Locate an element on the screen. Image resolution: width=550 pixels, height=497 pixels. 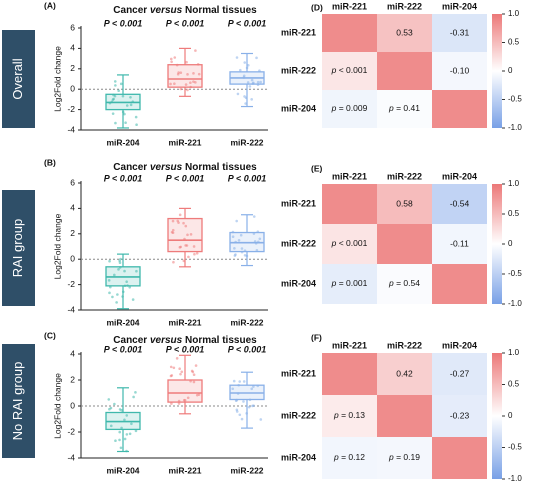
box-iqr is located at coordinates (185, 235).